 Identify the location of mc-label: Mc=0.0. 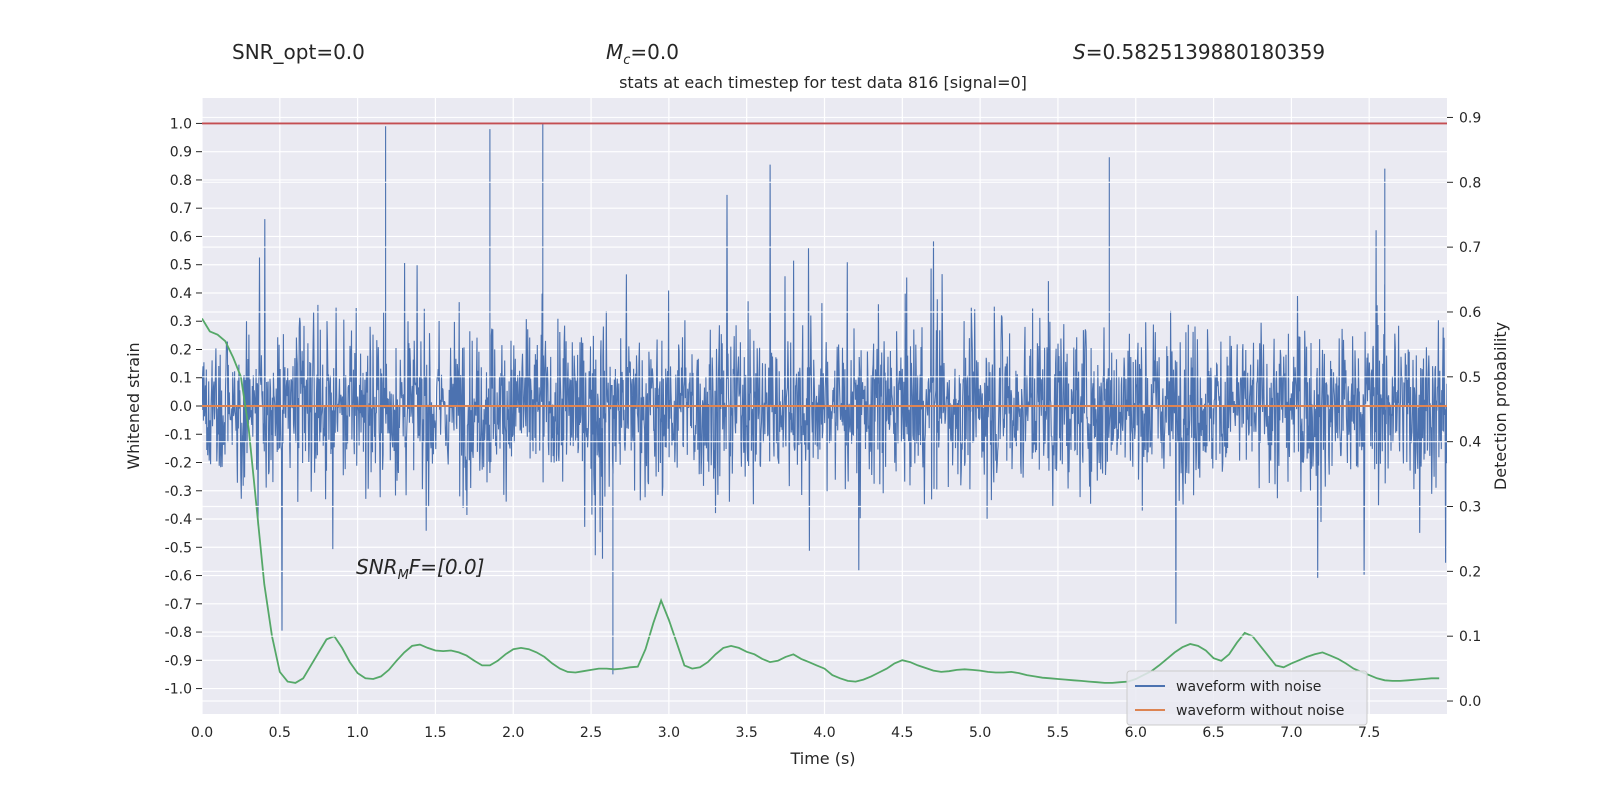
(642, 54).